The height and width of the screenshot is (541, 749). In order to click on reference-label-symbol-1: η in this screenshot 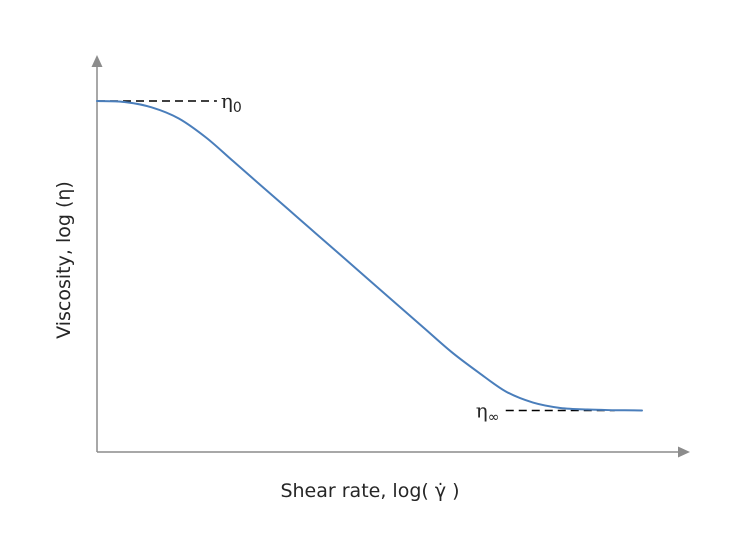, I will do `click(482, 411)`.